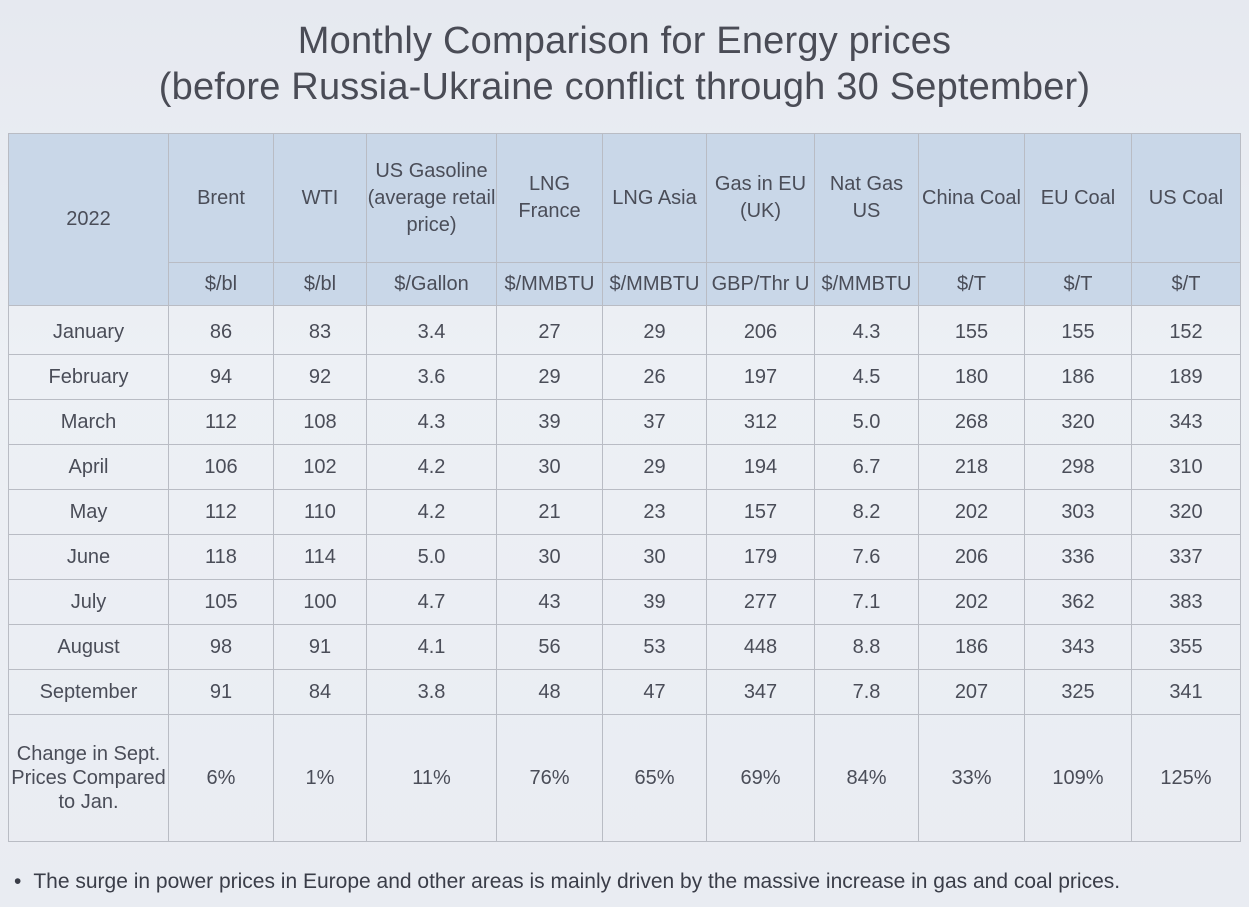 This screenshot has height=907, width=1249. What do you see at coordinates (221, 557) in the screenshot?
I see `table-cell: 118` at bounding box center [221, 557].